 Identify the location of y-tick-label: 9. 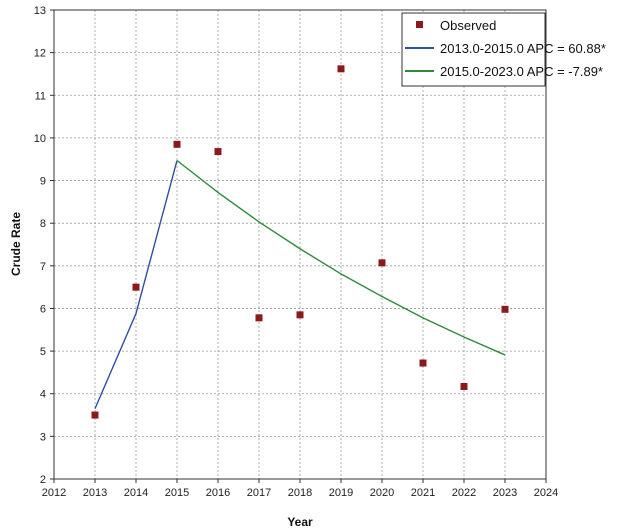
(43, 182).